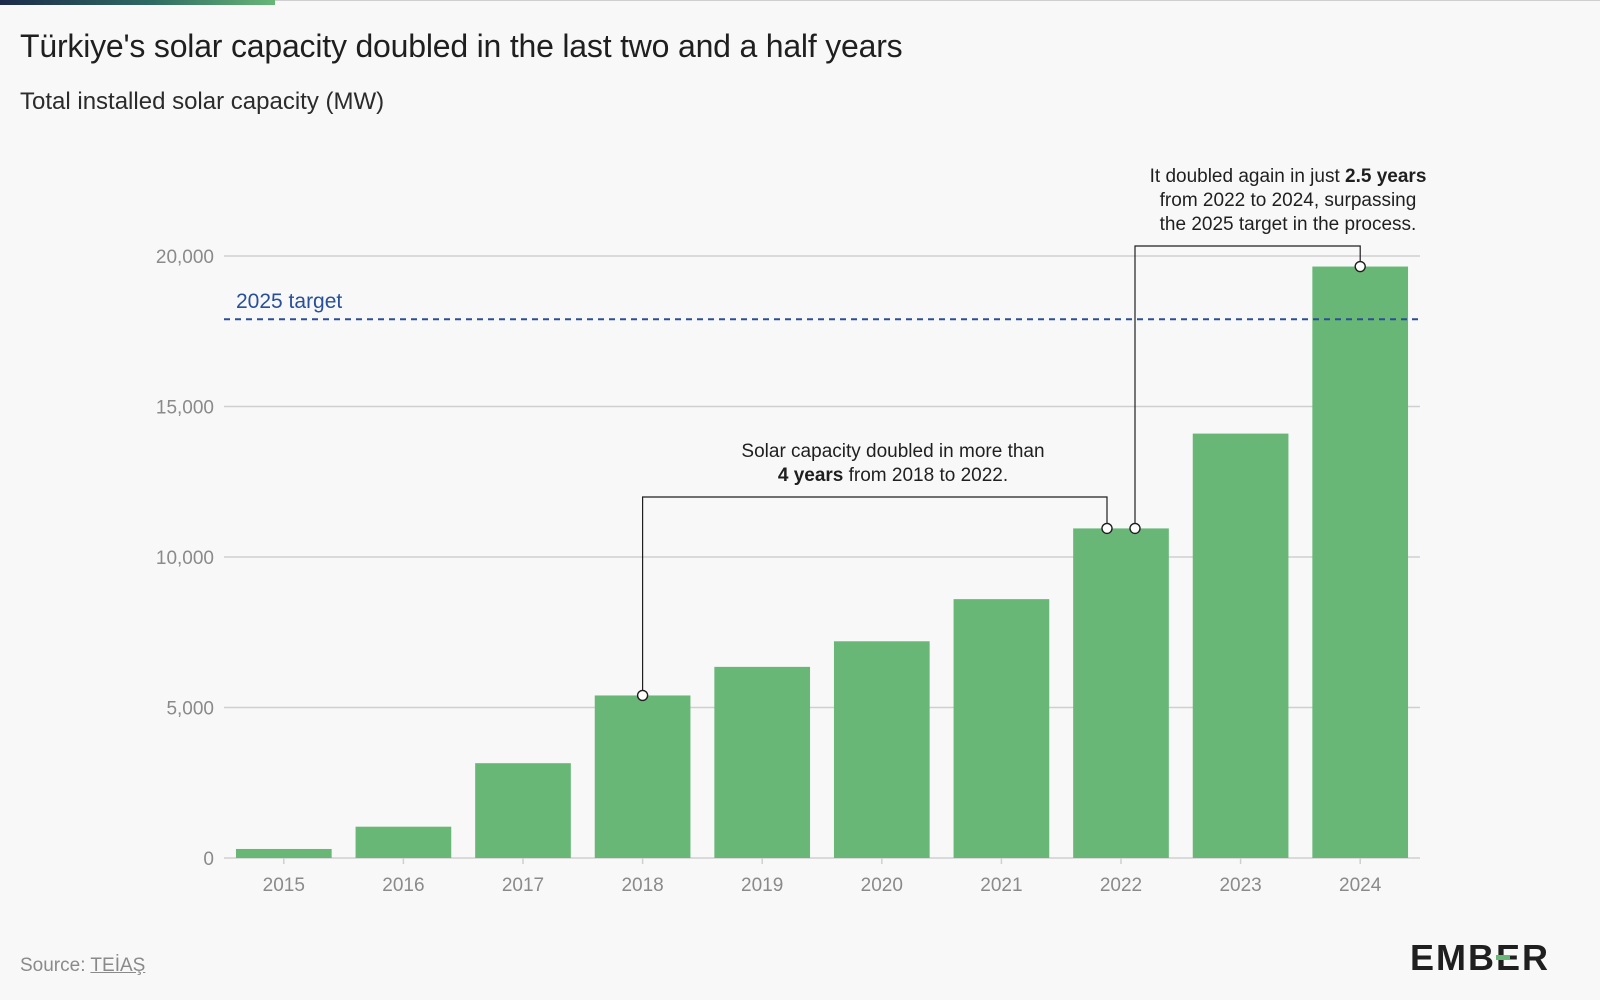 The image size is (1600, 1000). I want to click on logo-e-accent, so click(1503, 957).